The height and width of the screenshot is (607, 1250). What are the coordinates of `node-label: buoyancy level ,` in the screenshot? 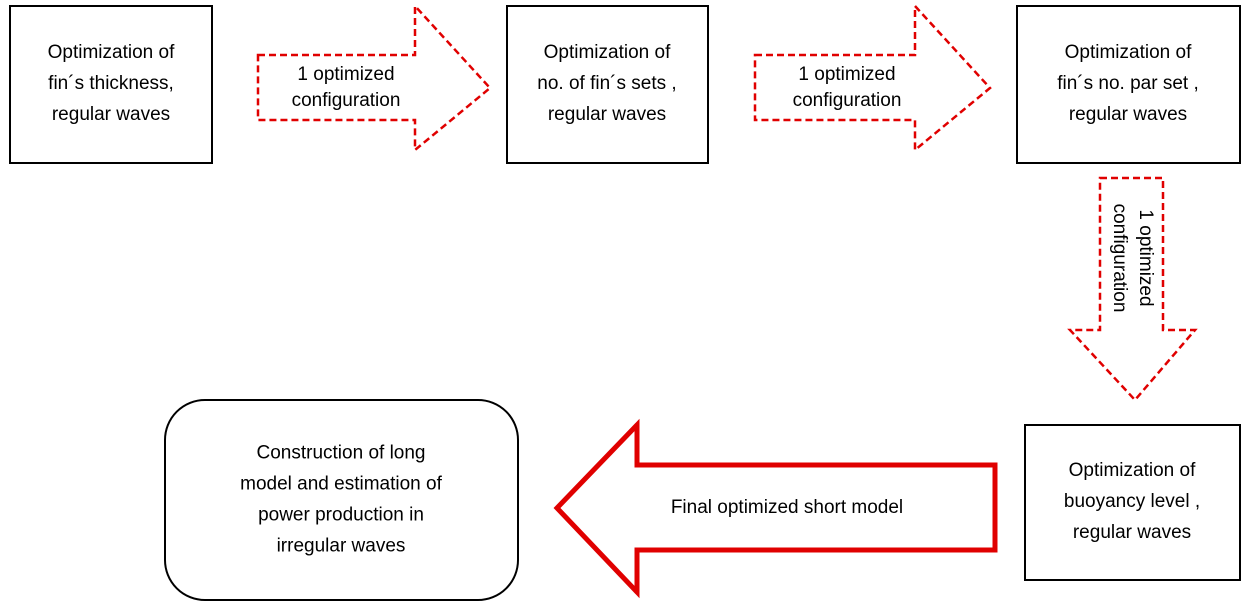 It's located at (1132, 501).